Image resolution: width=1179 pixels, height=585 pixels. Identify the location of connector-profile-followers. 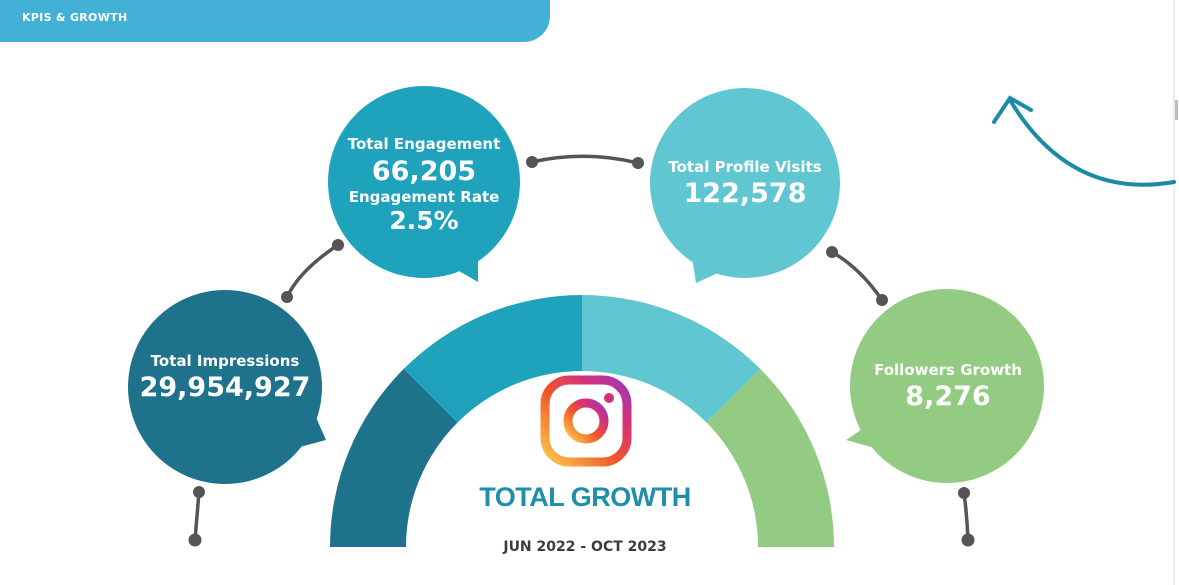
(857, 276).